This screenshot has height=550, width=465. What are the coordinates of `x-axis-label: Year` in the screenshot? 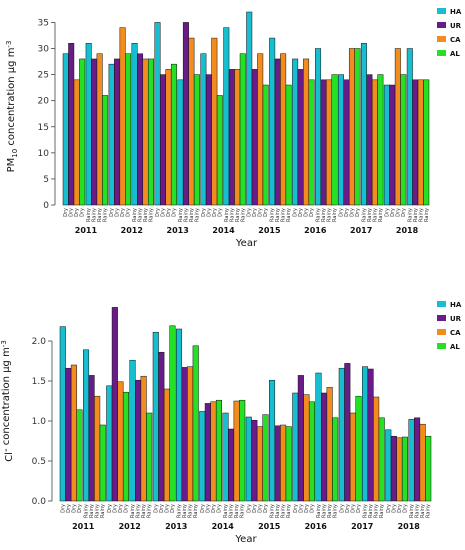 It's located at (245, 539).